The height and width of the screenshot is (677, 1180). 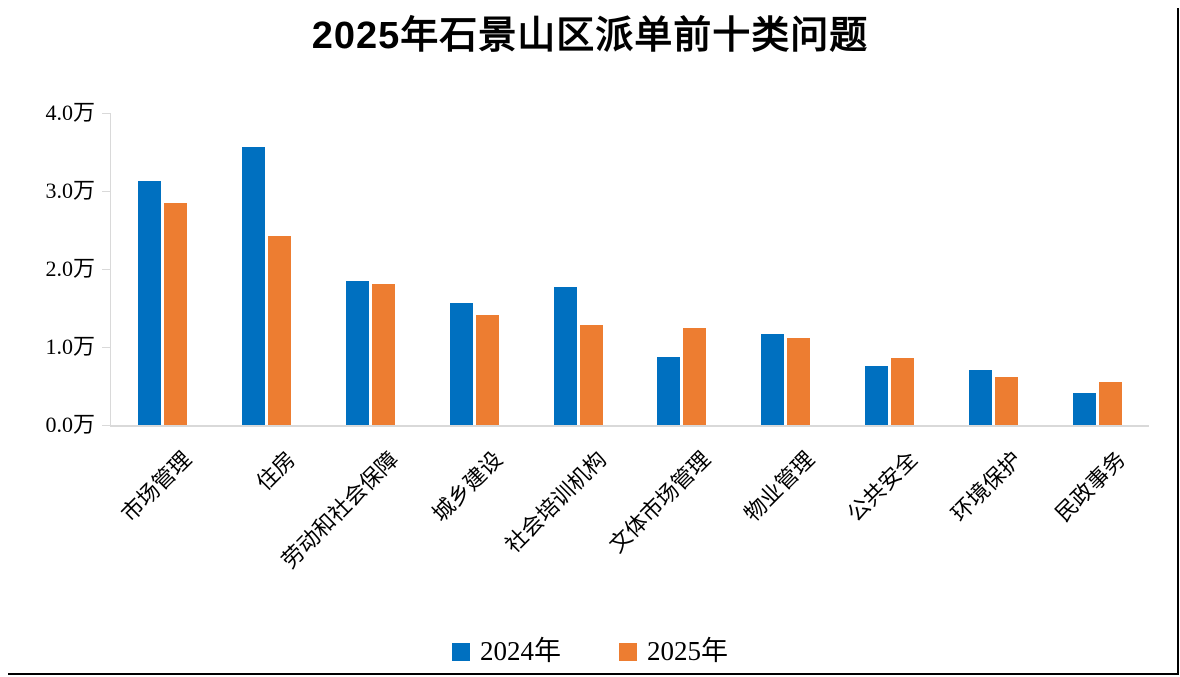 I want to click on x-axis-label: 物业管理, so click(x=779, y=486).